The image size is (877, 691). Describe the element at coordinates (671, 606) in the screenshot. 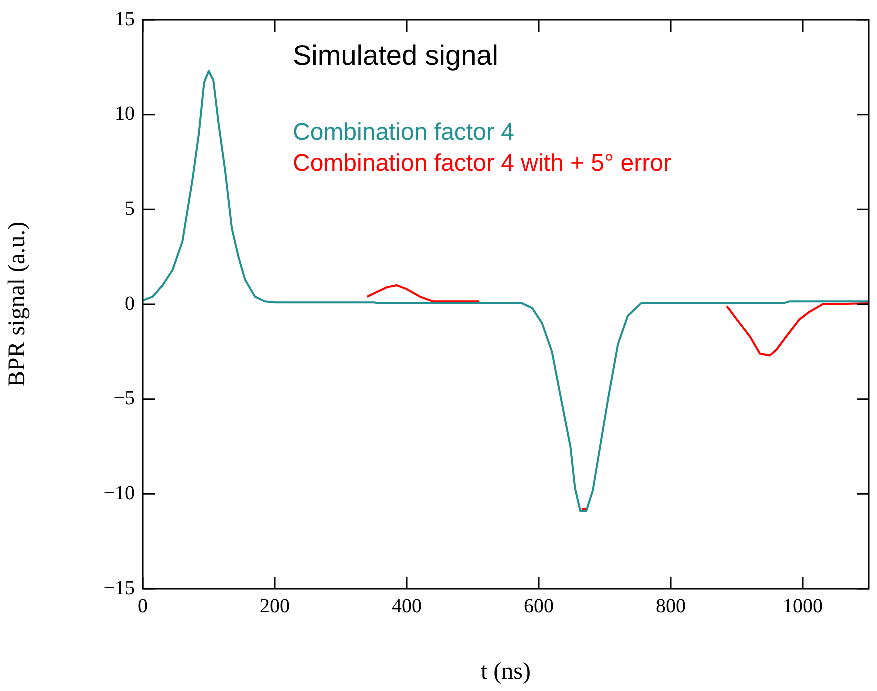

I see `x-tick-label: 800` at that location.